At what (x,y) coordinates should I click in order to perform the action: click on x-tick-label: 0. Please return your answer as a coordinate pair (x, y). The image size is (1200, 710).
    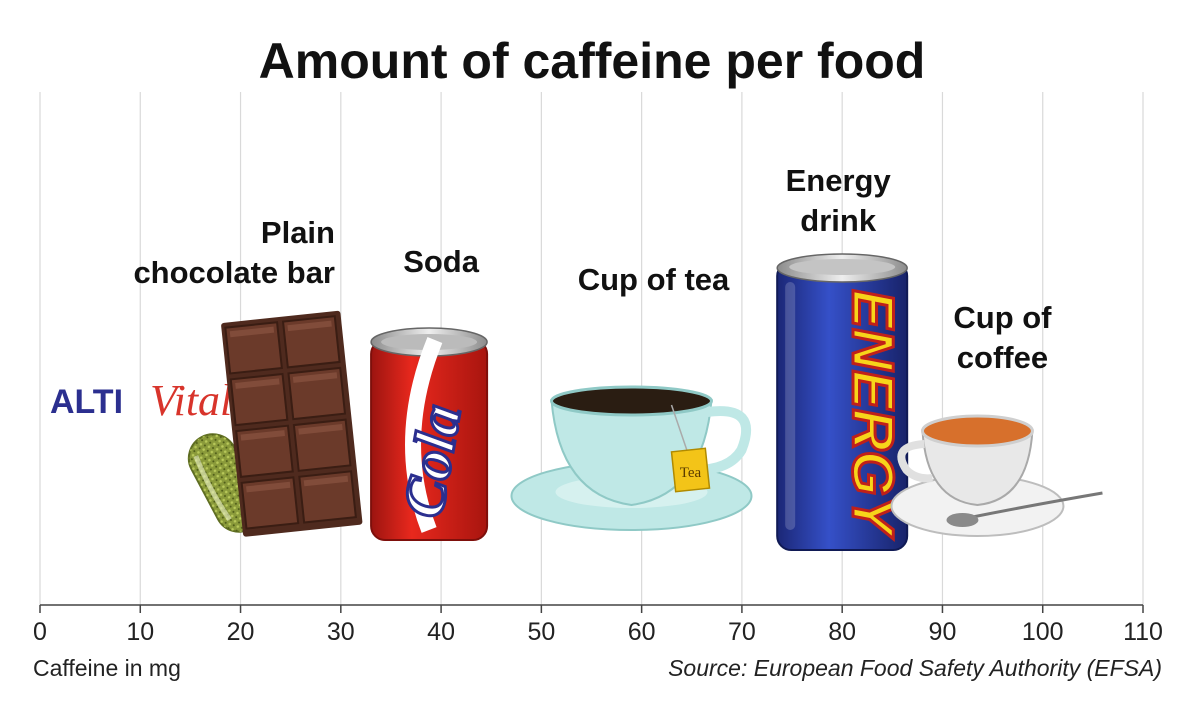
    Looking at the image, I should click on (40, 632).